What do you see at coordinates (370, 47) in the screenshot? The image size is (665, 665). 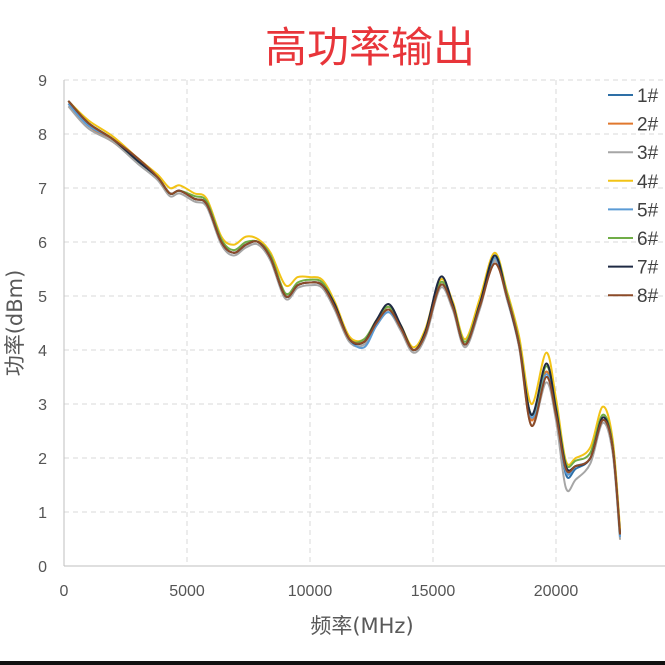 I see `chart-title: 高功率输出` at bounding box center [370, 47].